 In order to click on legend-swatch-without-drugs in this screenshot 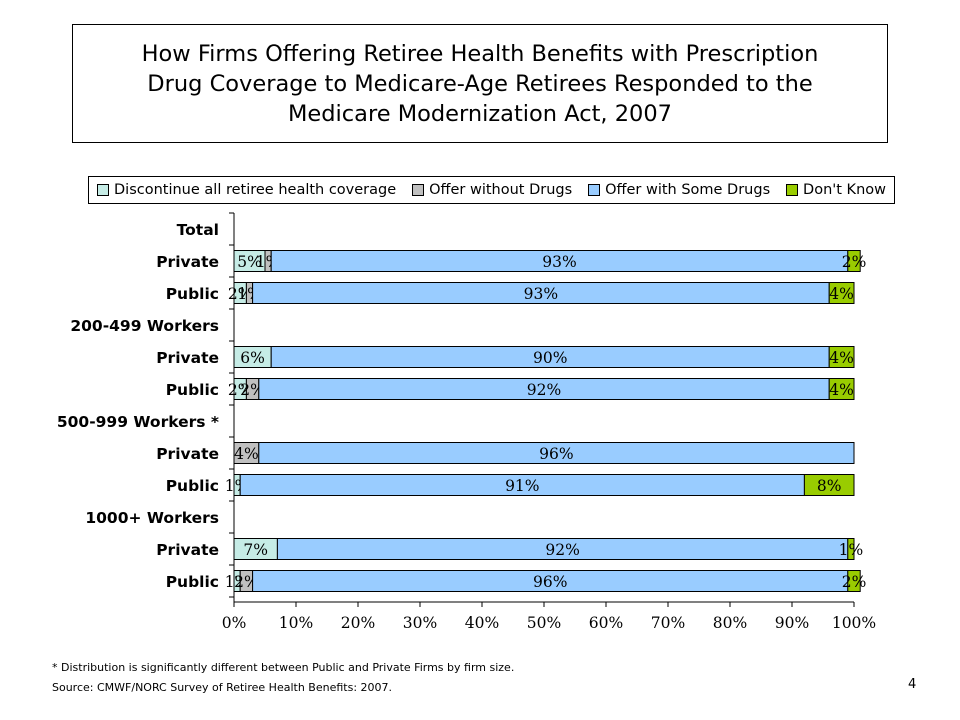, I will do `click(418, 190)`.